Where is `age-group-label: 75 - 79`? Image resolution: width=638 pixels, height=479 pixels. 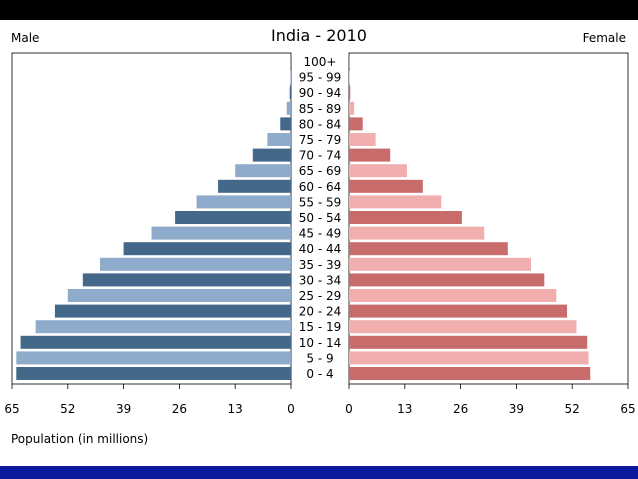
age-group-label: 75 - 79 is located at coordinates (320, 140).